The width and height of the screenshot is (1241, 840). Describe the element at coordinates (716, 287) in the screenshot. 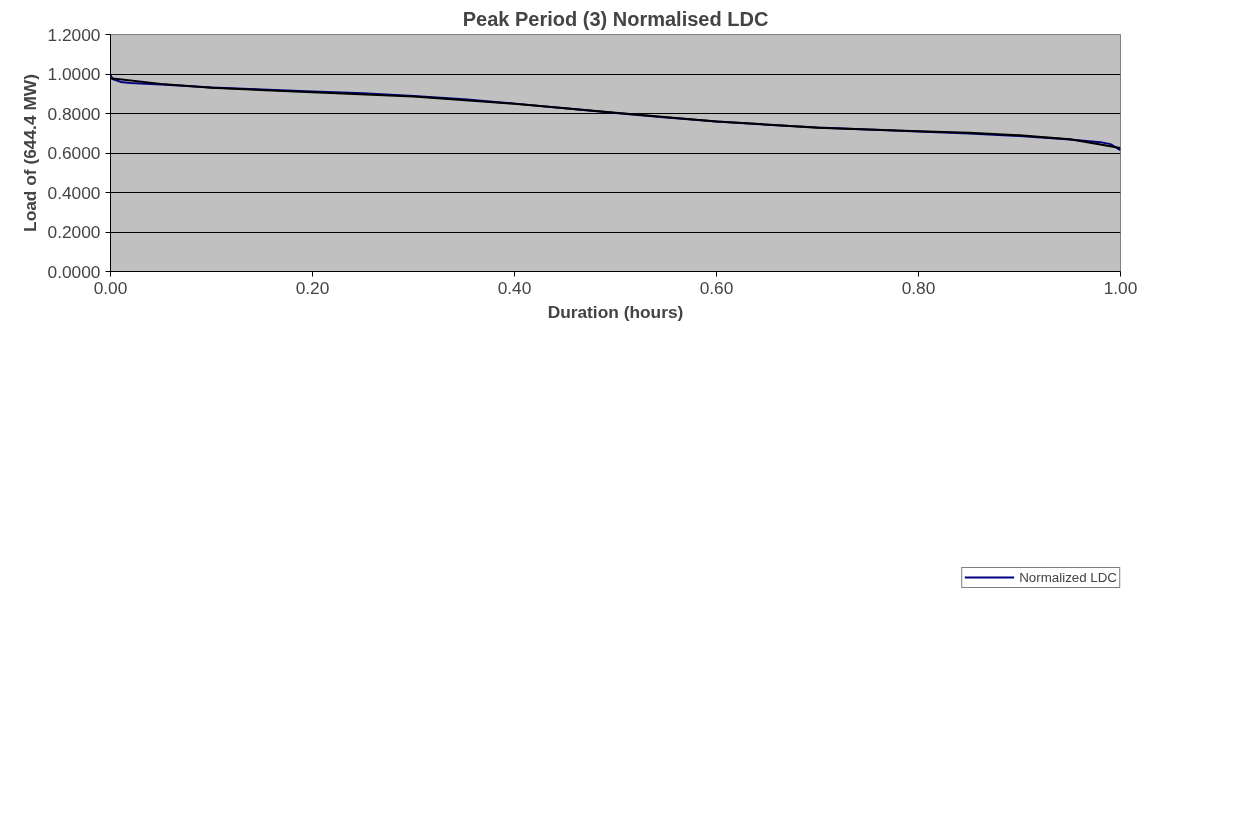

I see `x-tick-label: 0.60` at that location.